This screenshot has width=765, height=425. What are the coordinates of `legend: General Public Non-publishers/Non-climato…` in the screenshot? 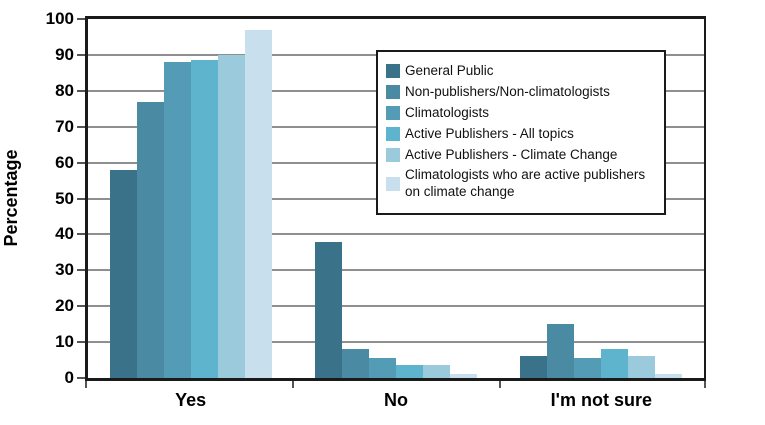 It's located at (521, 133).